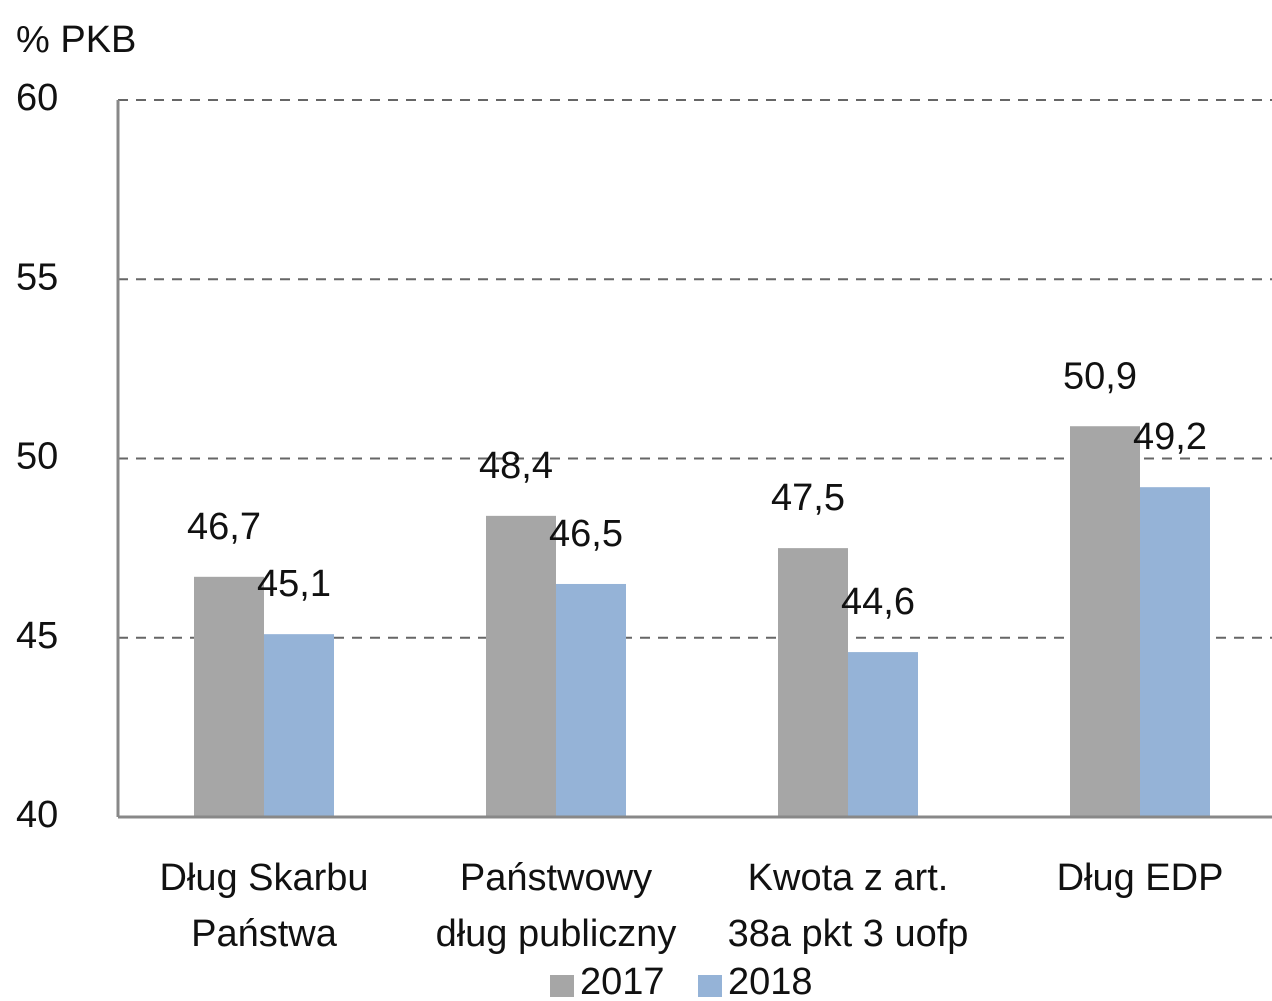 This screenshot has height=1001, width=1272. Describe the element at coordinates (878, 602) in the screenshot. I see `value-label: 44,6` at that location.